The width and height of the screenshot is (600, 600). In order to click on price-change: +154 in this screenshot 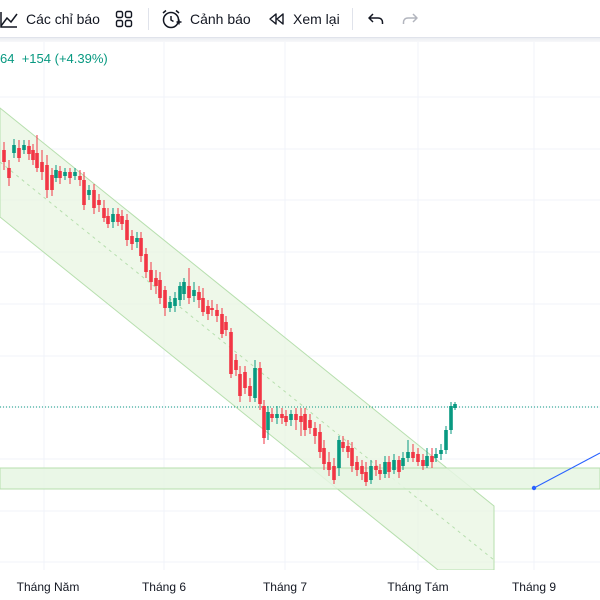, I will do `click(36, 58)`.